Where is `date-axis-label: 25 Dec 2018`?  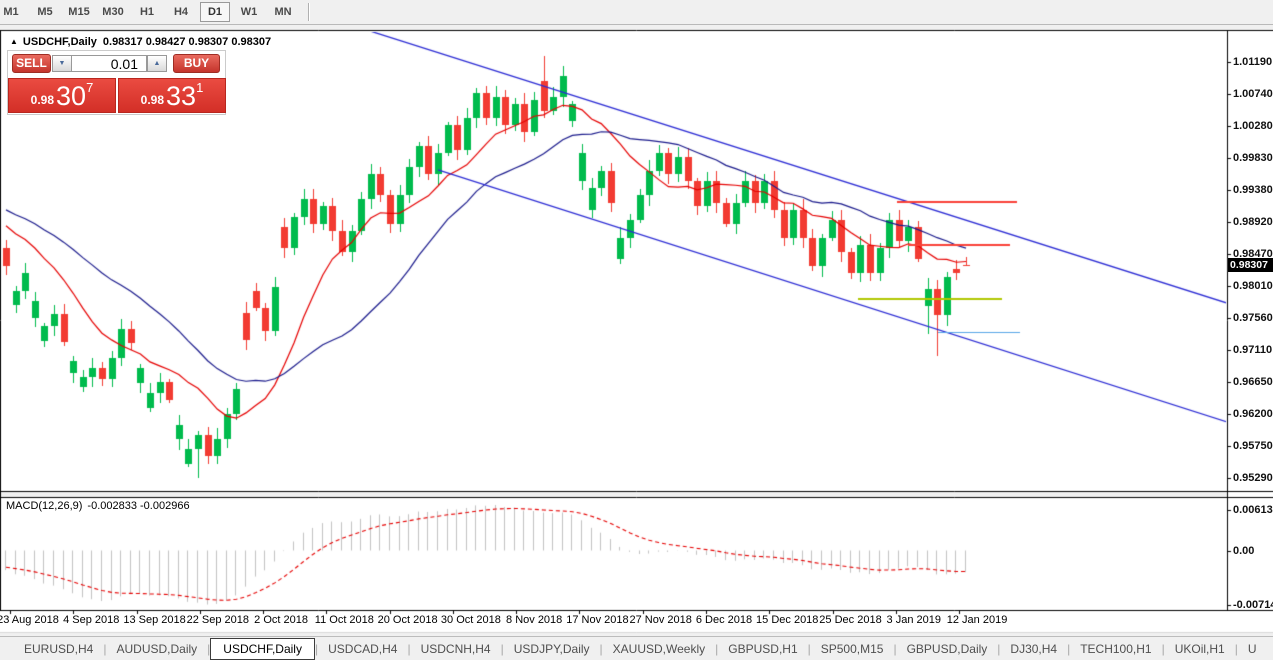 date-axis-label: 25 Dec 2018 is located at coordinates (850, 620).